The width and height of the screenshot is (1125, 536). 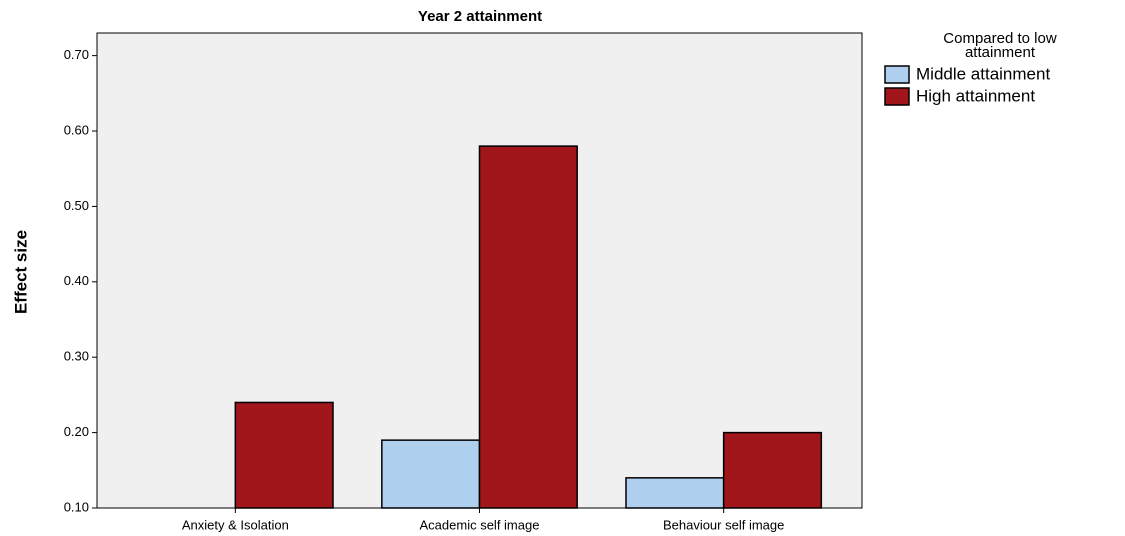 I want to click on y-tick-label: 0.70, so click(x=76, y=54).